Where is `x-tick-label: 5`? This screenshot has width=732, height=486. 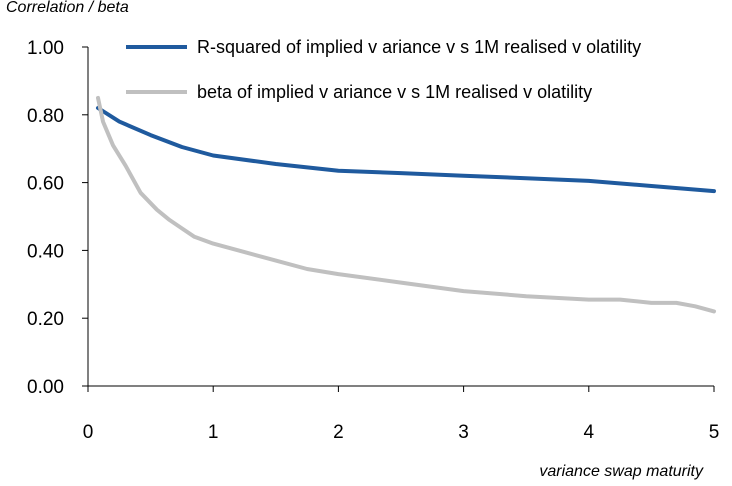
x-tick-label: 5 is located at coordinates (714, 432).